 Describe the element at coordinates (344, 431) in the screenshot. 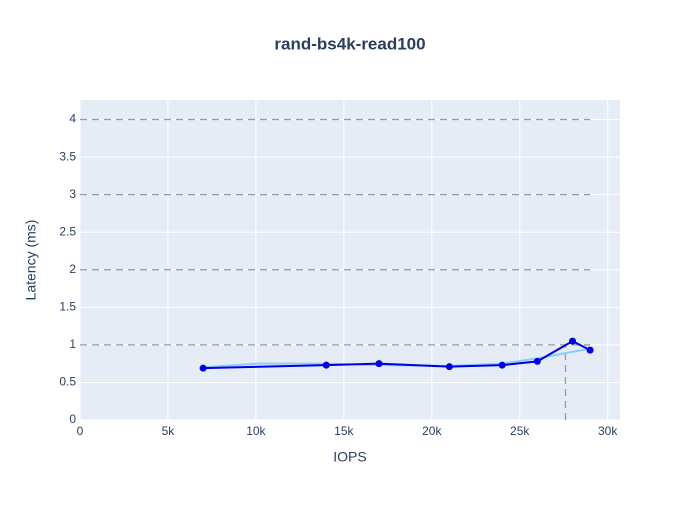

I see `x-tick-label: 15k` at that location.